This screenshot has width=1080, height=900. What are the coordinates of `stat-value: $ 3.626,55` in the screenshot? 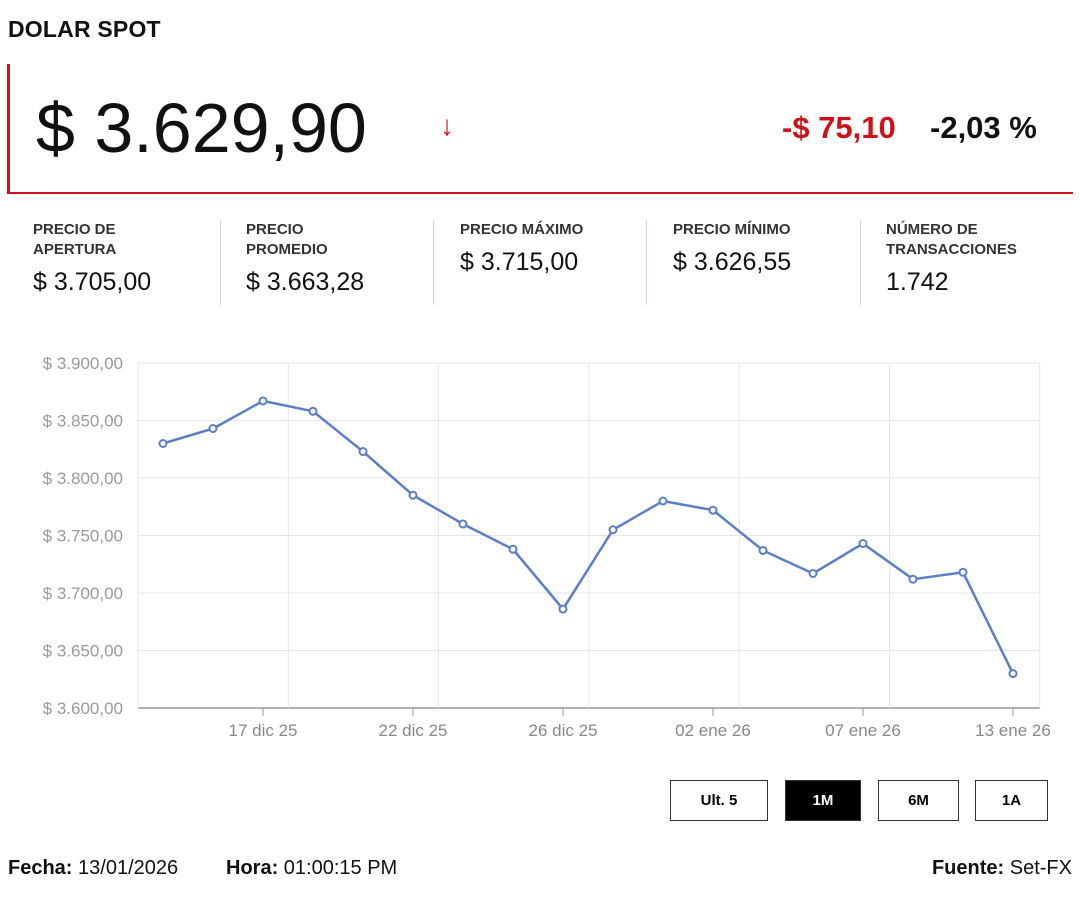 It's located at (732, 262).